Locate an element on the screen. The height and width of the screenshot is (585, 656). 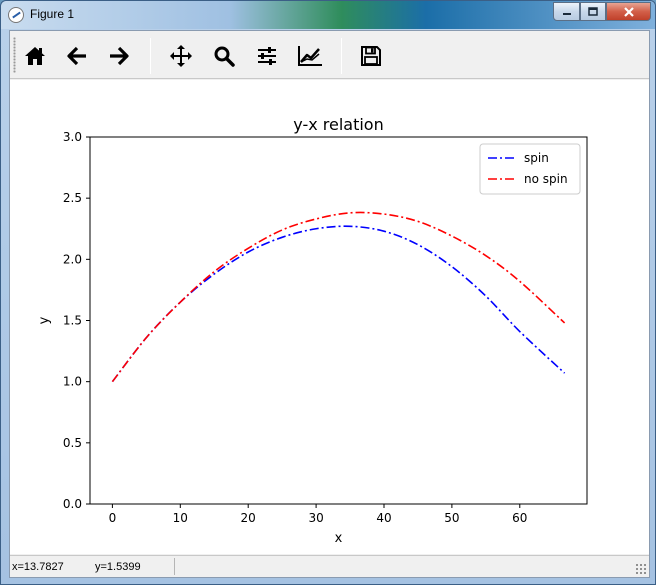
configure-subplots-button is located at coordinates (267, 56).